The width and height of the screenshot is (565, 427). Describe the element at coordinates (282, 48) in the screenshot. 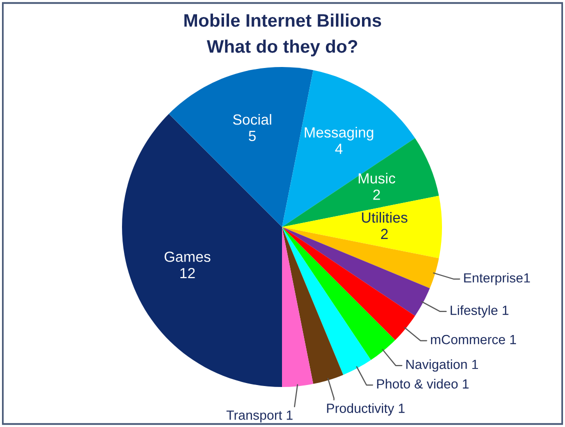

I see `chart-subtitle: What do they do?` at that location.